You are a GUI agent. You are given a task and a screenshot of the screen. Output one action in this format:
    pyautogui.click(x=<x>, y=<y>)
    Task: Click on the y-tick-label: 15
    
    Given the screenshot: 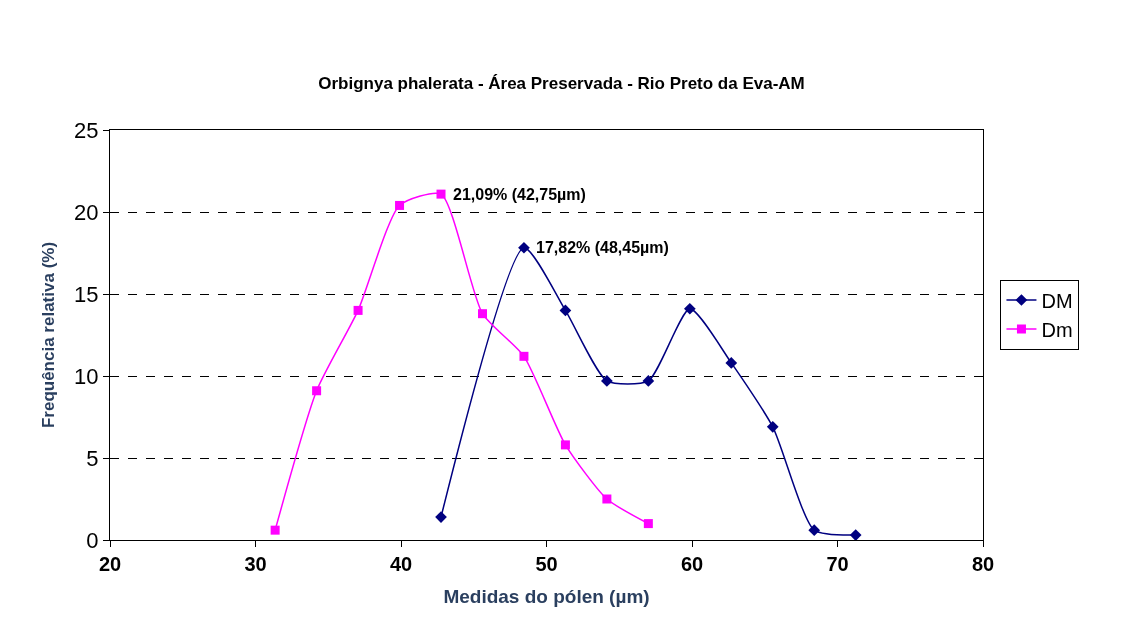 What is the action you would take?
    pyautogui.click(x=86, y=294)
    